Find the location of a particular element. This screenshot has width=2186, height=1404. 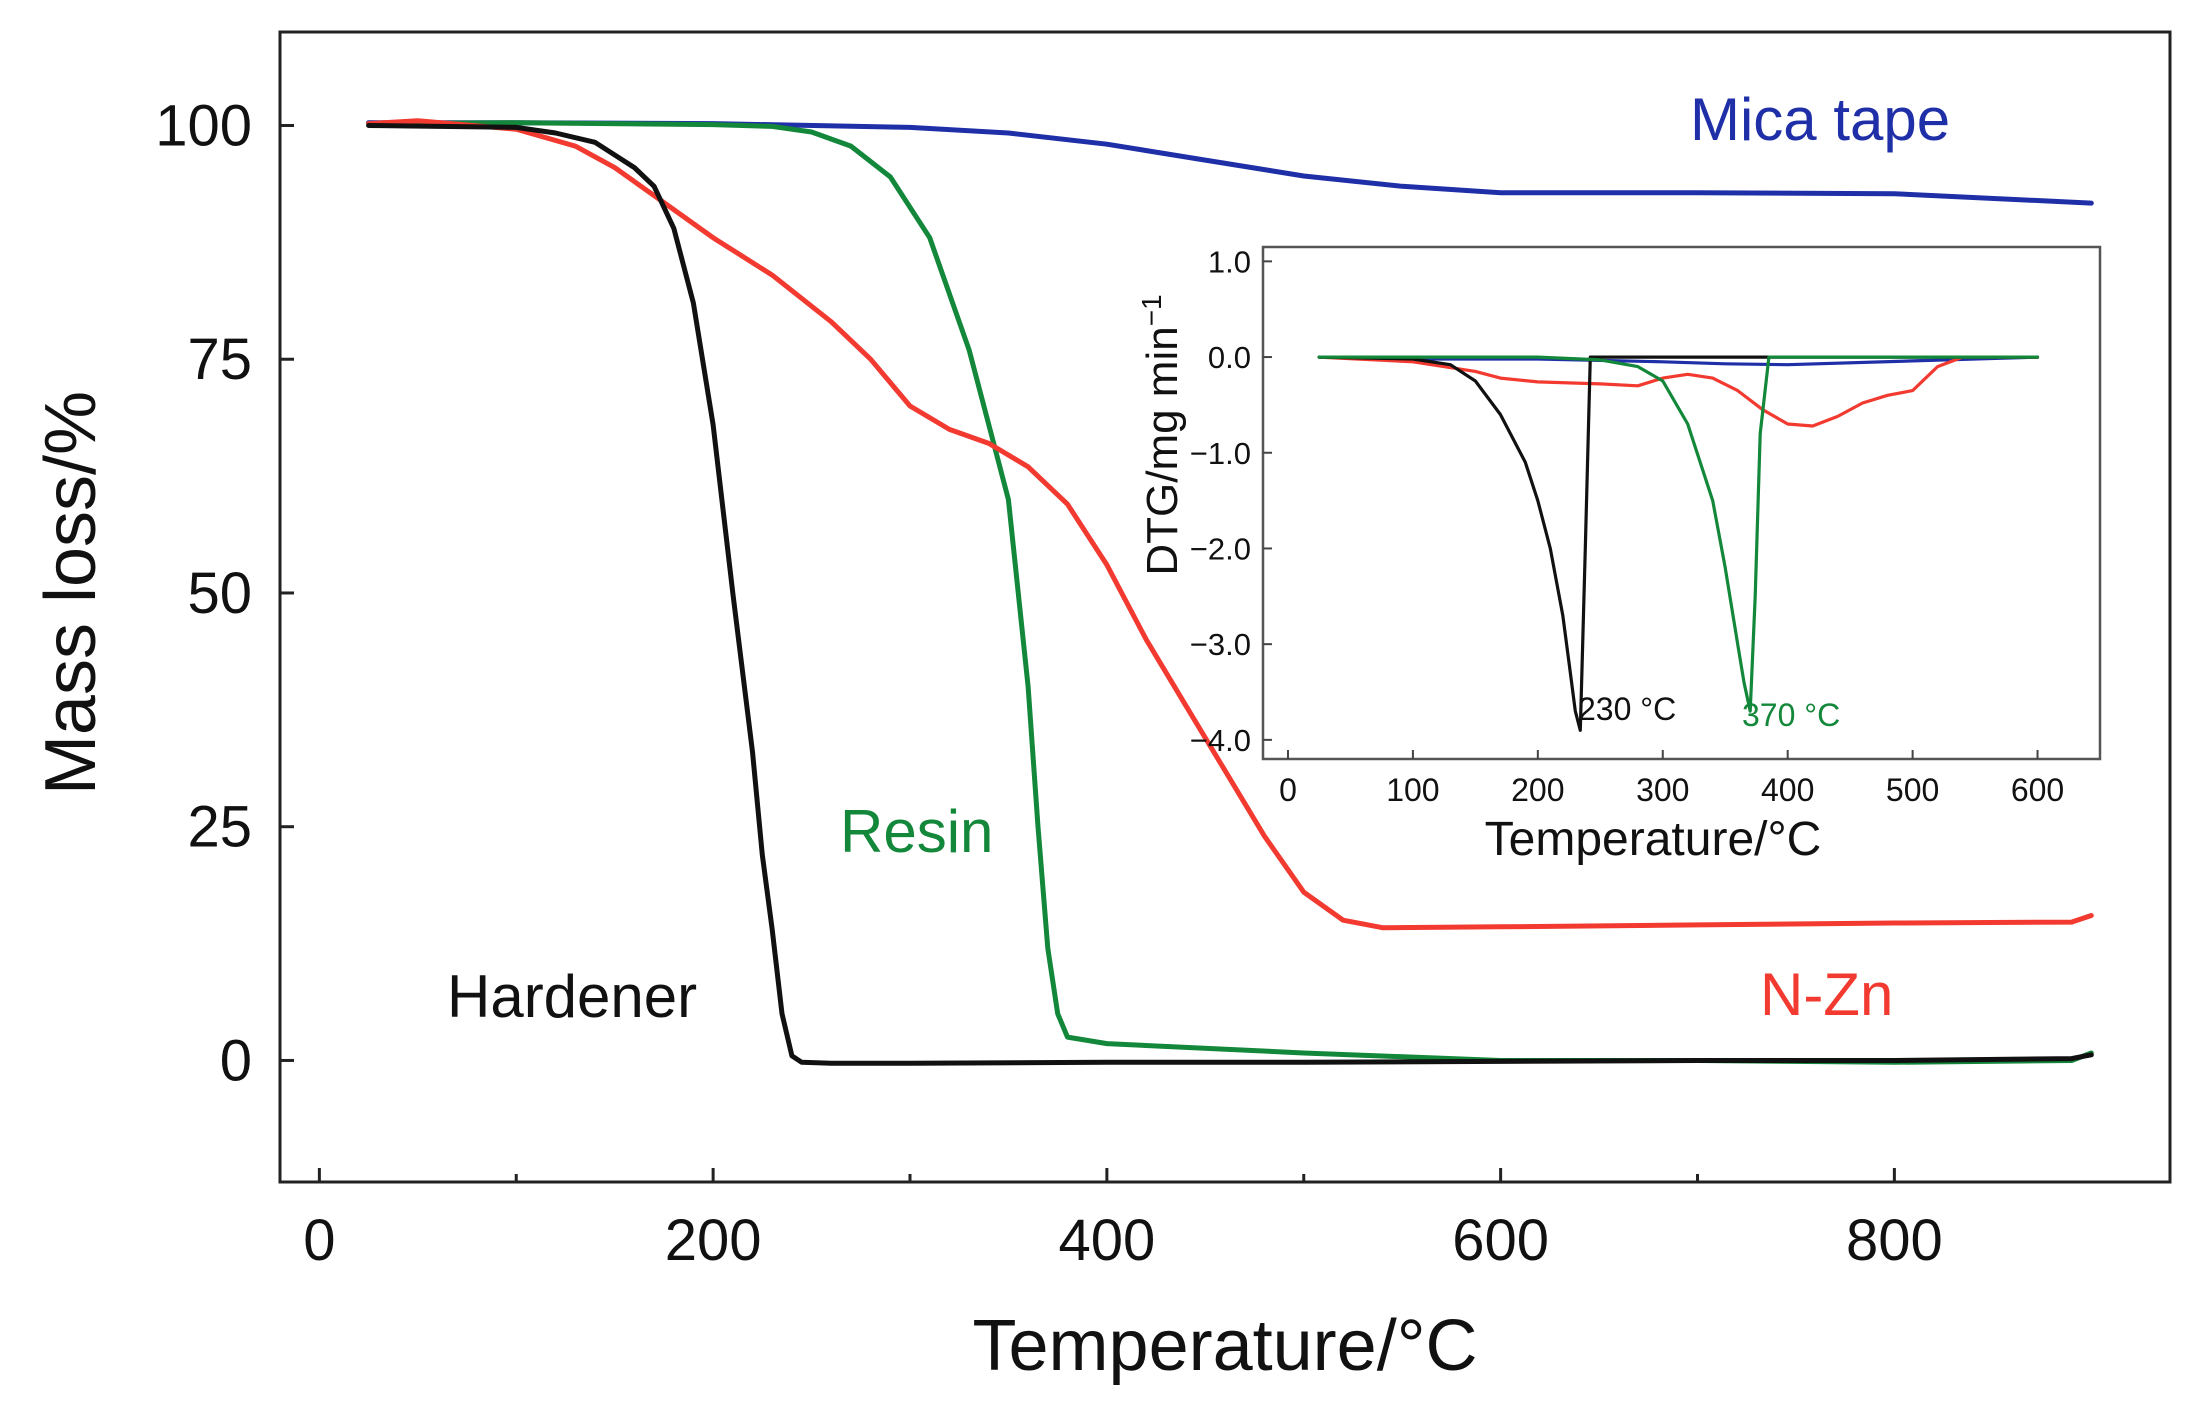

main-y-tick-label-25: 25 is located at coordinates (219, 827).